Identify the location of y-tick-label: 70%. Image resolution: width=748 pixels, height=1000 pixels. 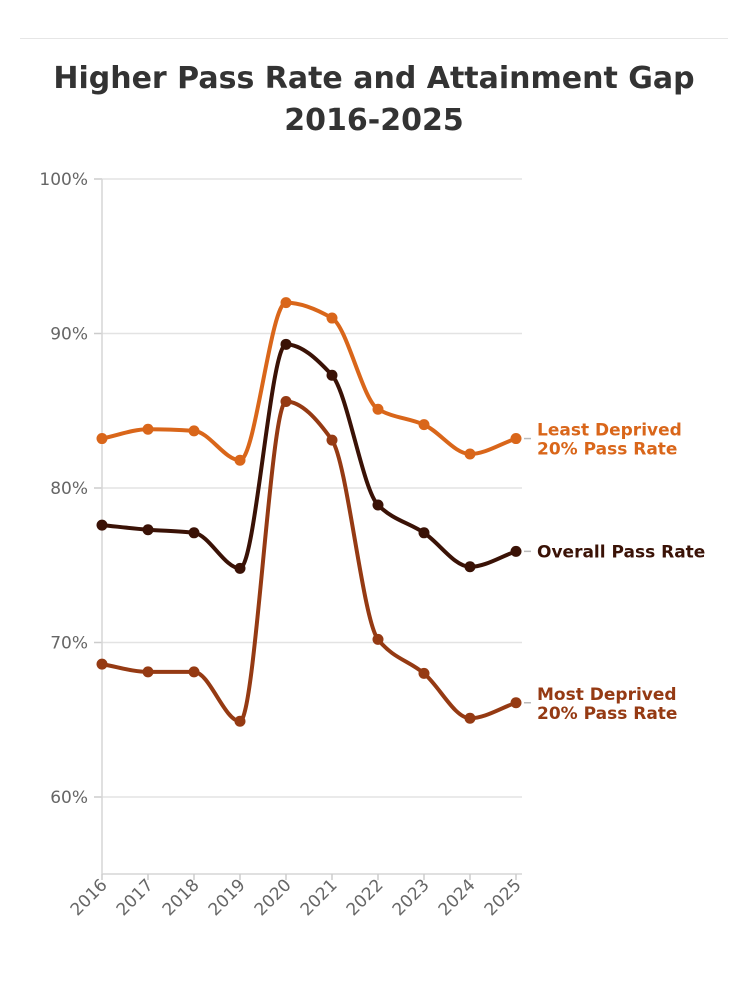
(69, 644).